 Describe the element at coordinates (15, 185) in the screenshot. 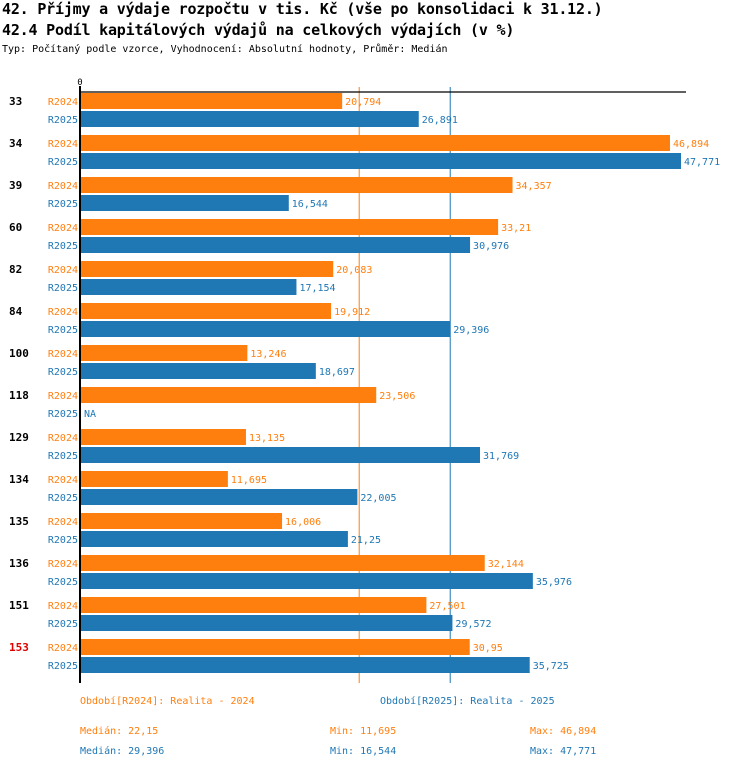

I see `category-label: 39` at that location.